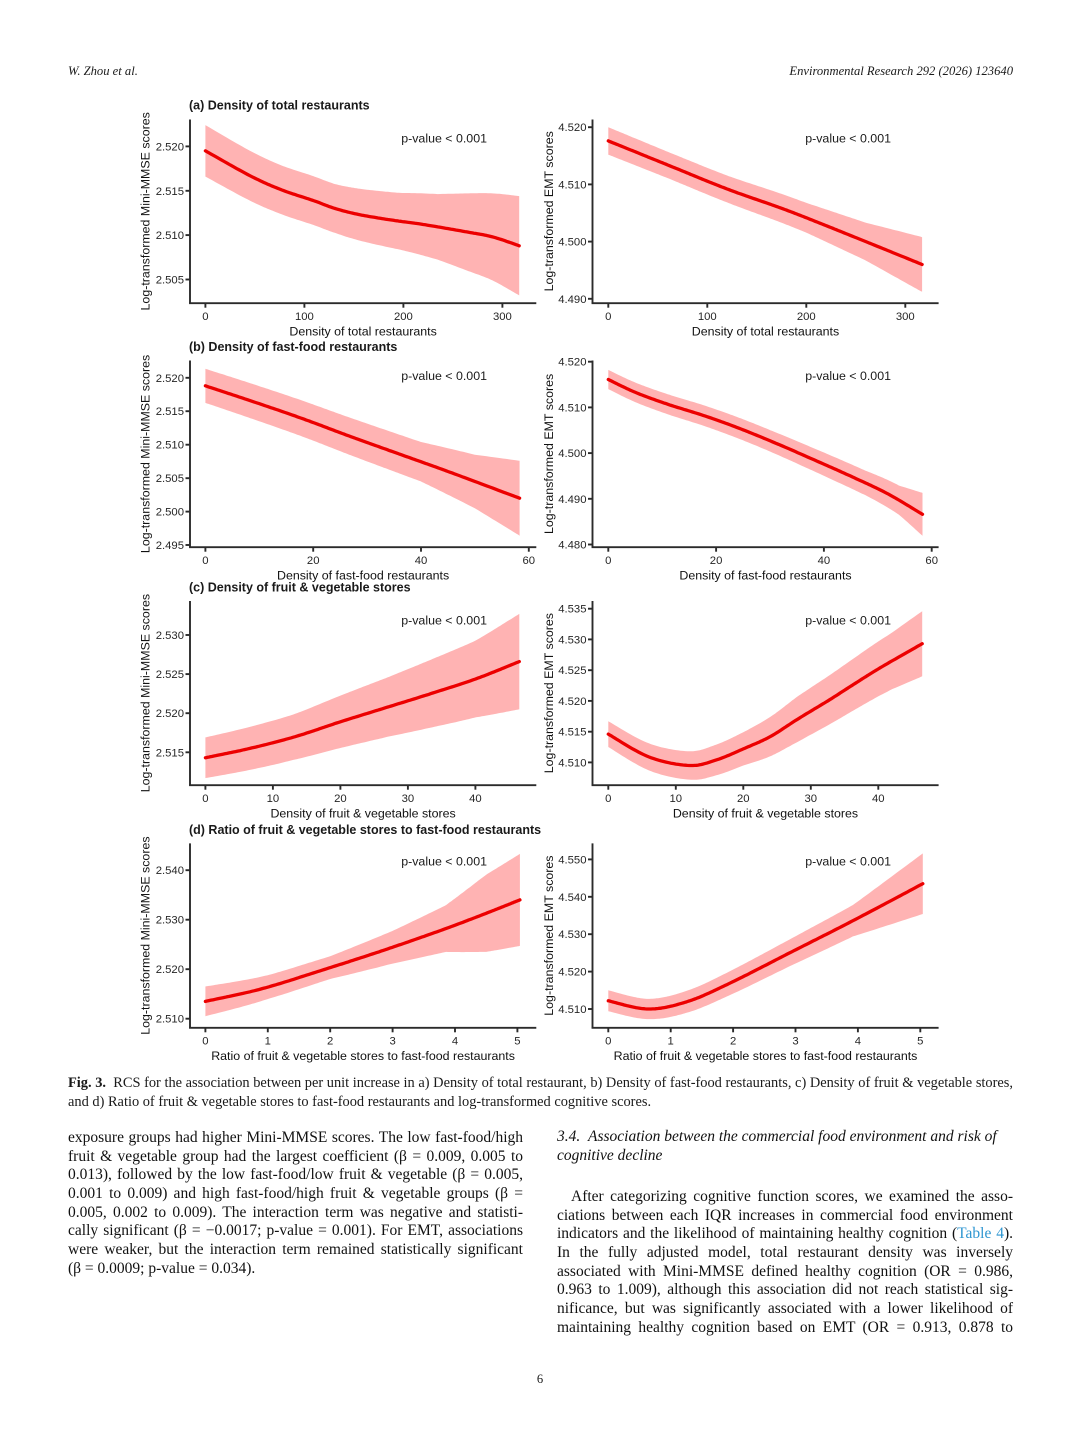 This screenshot has height=1440, width=1080. Describe the element at coordinates (170, 675) in the screenshot. I see `svg-text: 2.525` at that location.